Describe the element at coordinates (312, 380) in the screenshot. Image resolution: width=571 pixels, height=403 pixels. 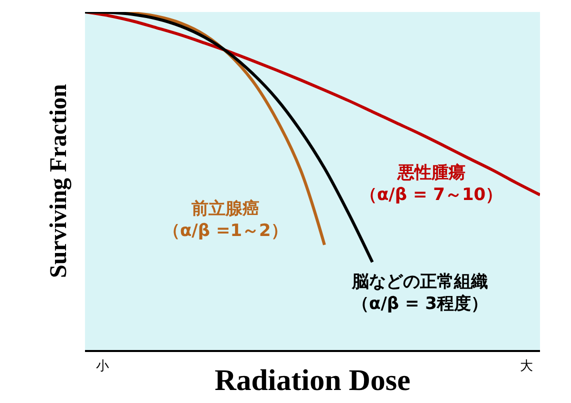
I see `x-axis-title: Radiation Dose` at that location.